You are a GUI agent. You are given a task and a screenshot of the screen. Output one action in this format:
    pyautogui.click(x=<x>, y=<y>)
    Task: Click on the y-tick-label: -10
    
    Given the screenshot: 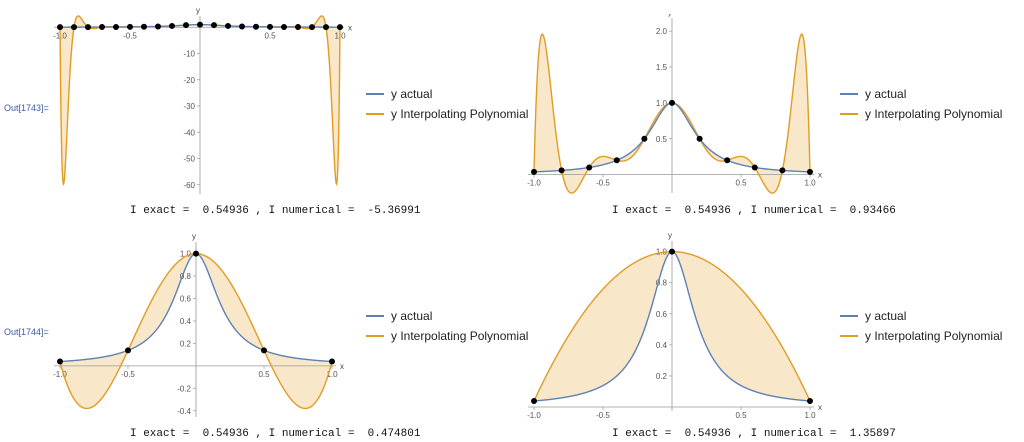 What is the action you would take?
    pyautogui.click(x=189, y=54)
    